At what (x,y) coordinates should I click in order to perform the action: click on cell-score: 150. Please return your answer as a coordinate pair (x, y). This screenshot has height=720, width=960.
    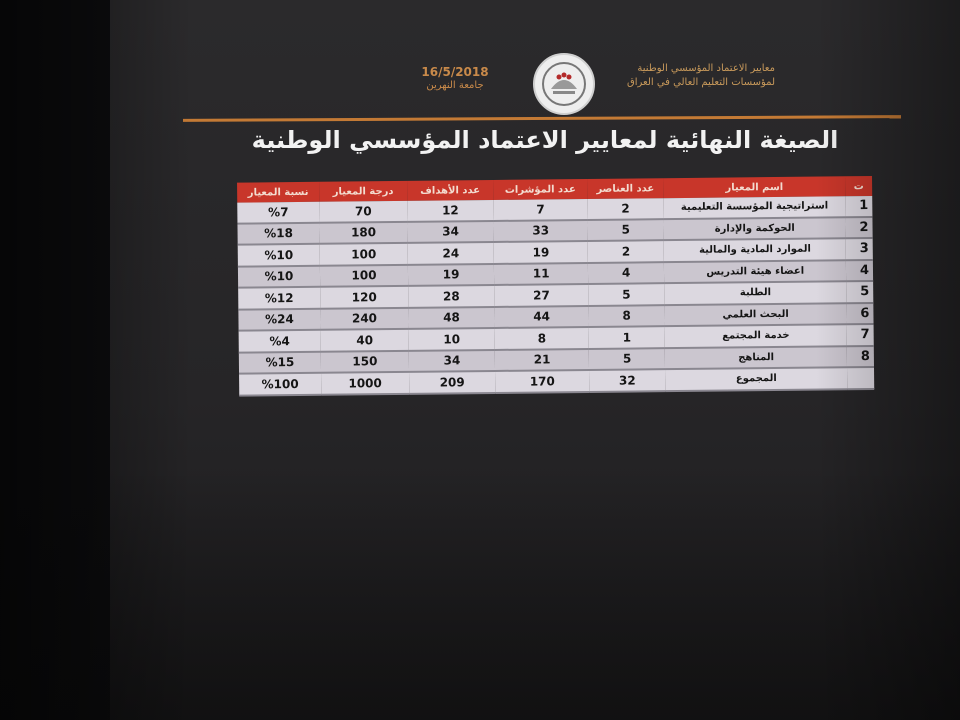
    Looking at the image, I should click on (365, 361).